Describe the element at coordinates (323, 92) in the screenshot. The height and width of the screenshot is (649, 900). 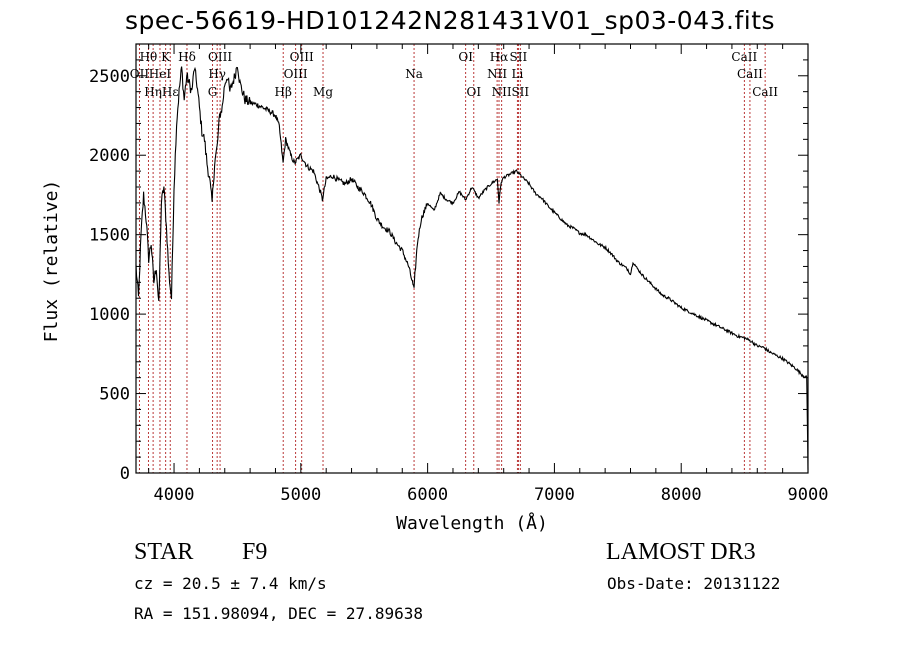
I see `line-label: Mg` at that location.